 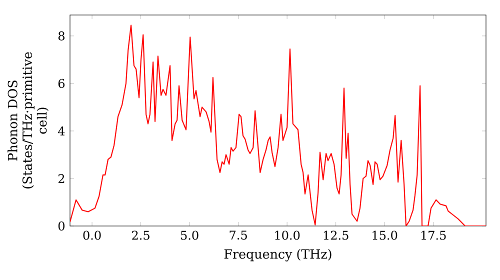 I want to click on x-tick-label: 5.0, so click(x=189, y=235).